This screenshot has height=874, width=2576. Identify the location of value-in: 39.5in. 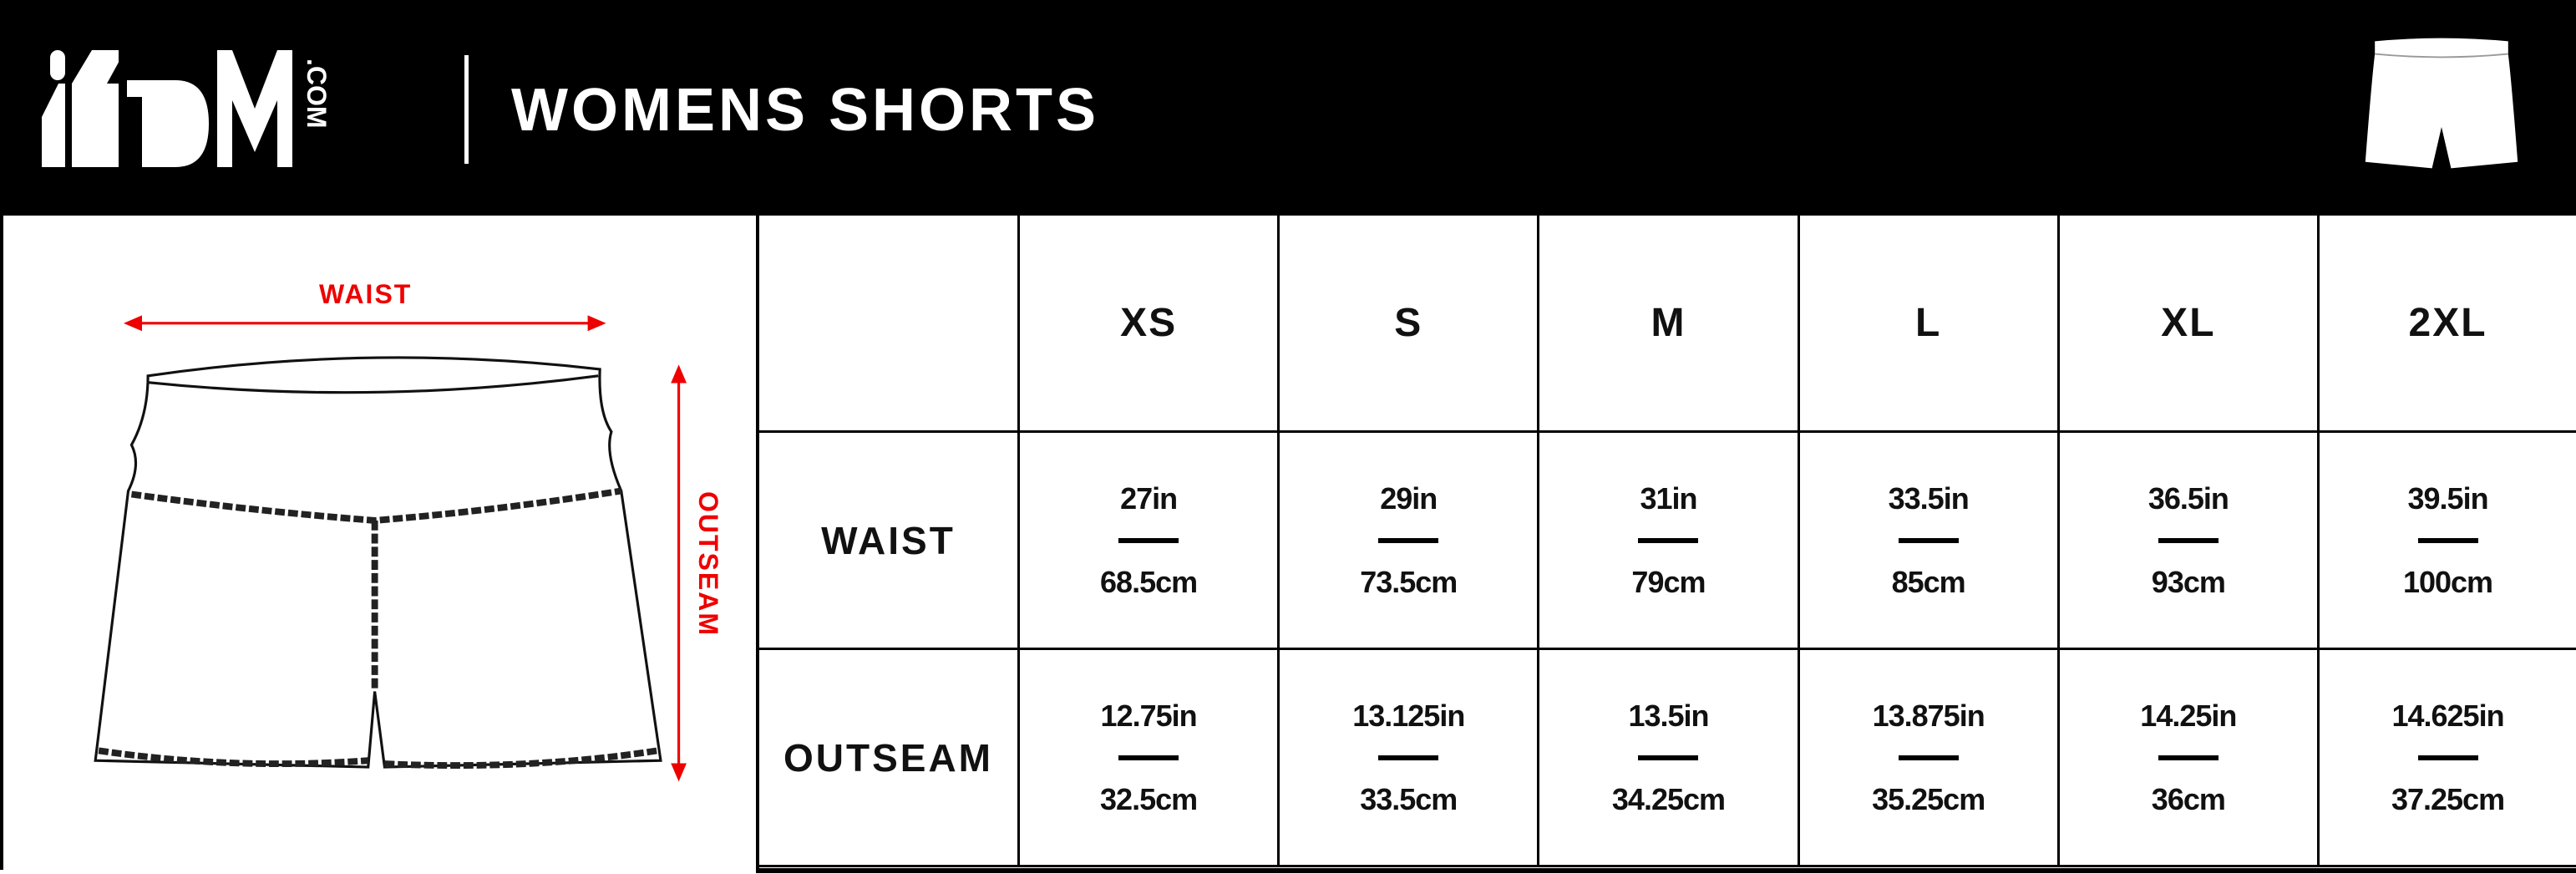
(2448, 498).